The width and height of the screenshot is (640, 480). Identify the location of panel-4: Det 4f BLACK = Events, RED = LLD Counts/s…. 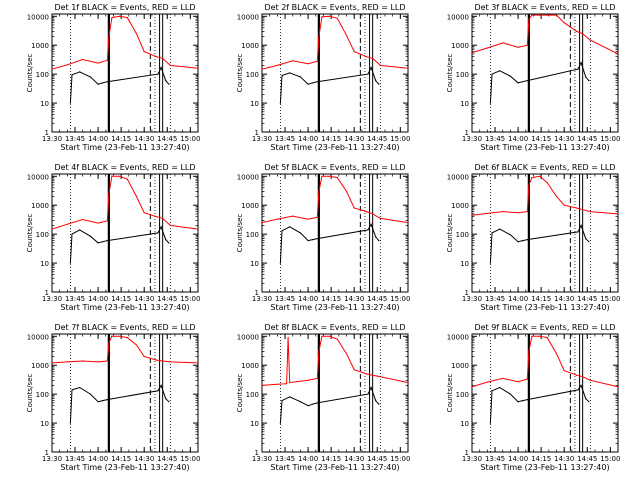
(113, 237).